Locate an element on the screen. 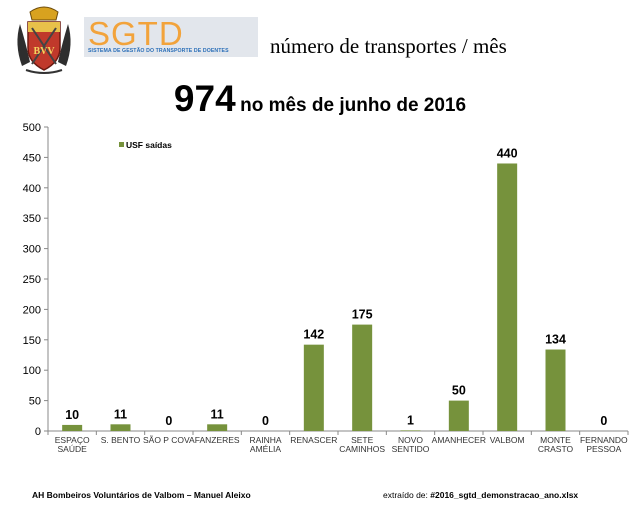 This screenshot has height=508, width=640. category-label: S. BENTO is located at coordinates (121, 440).